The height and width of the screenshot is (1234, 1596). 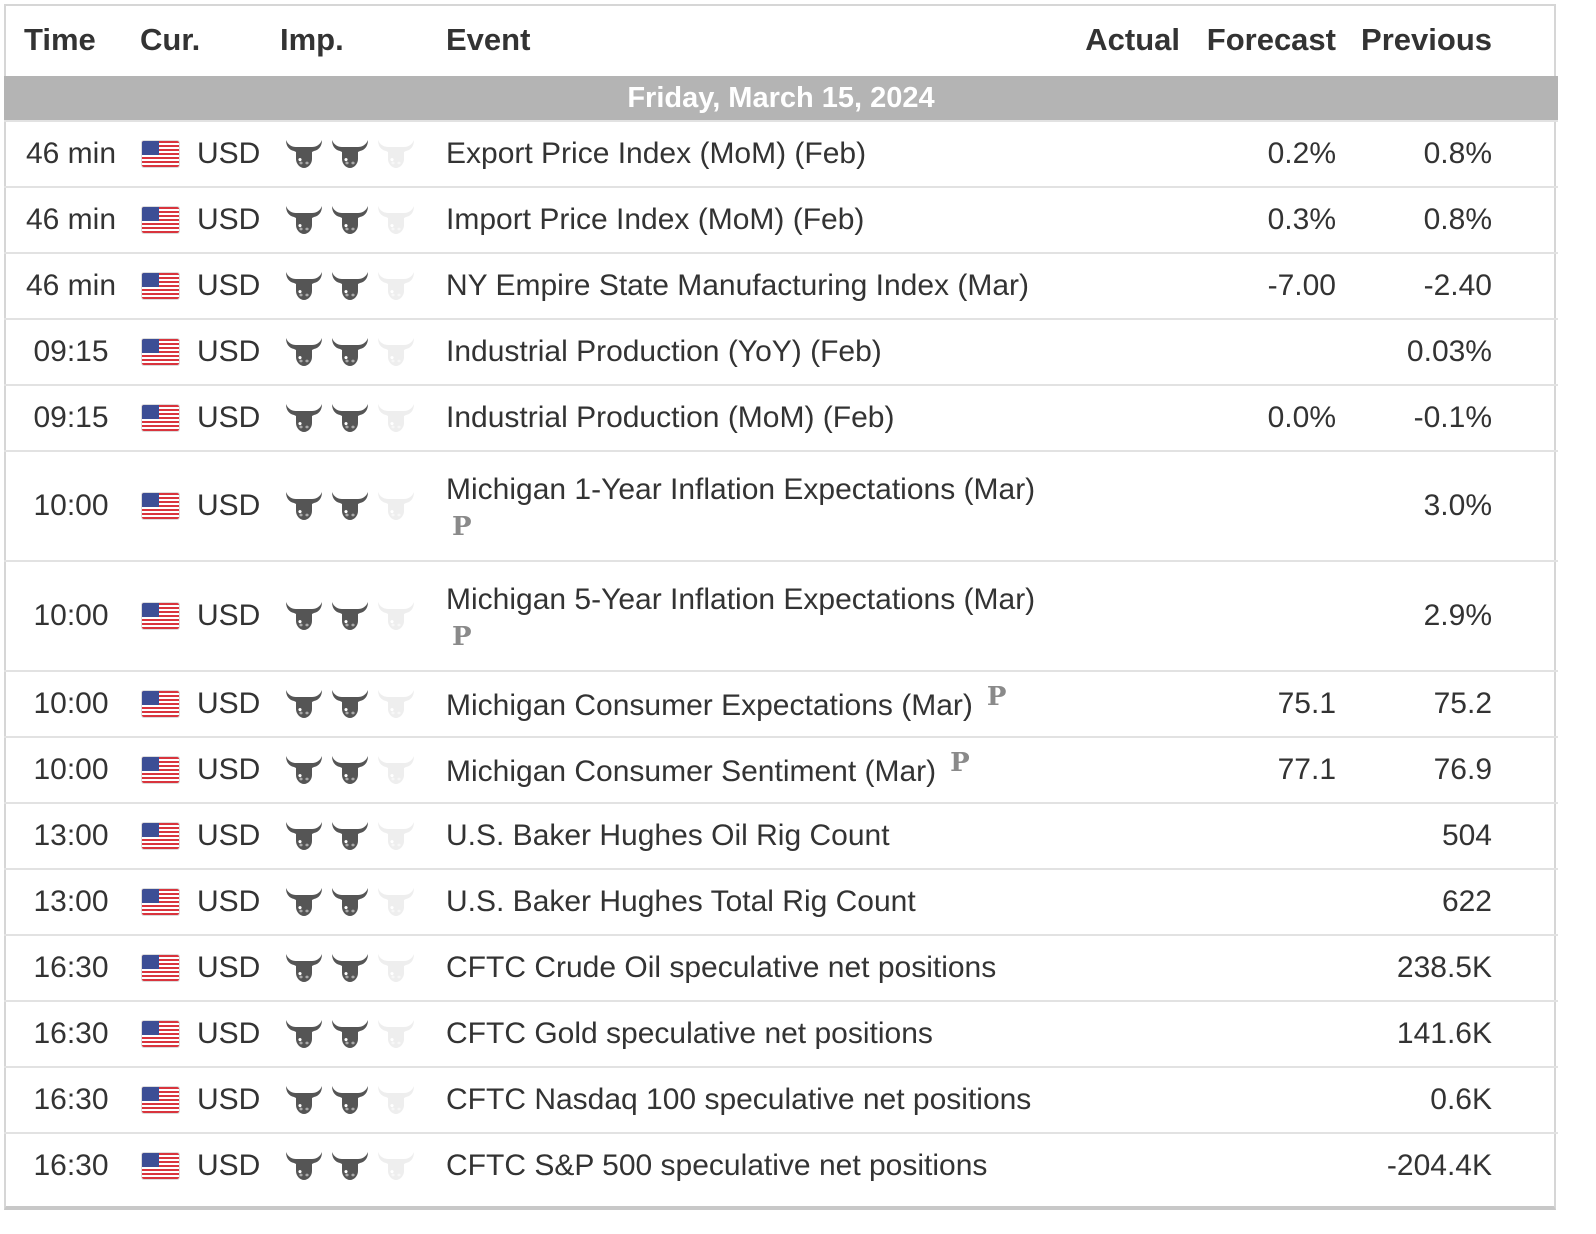 I want to click on header-actual: Actual, so click(x=1132, y=39).